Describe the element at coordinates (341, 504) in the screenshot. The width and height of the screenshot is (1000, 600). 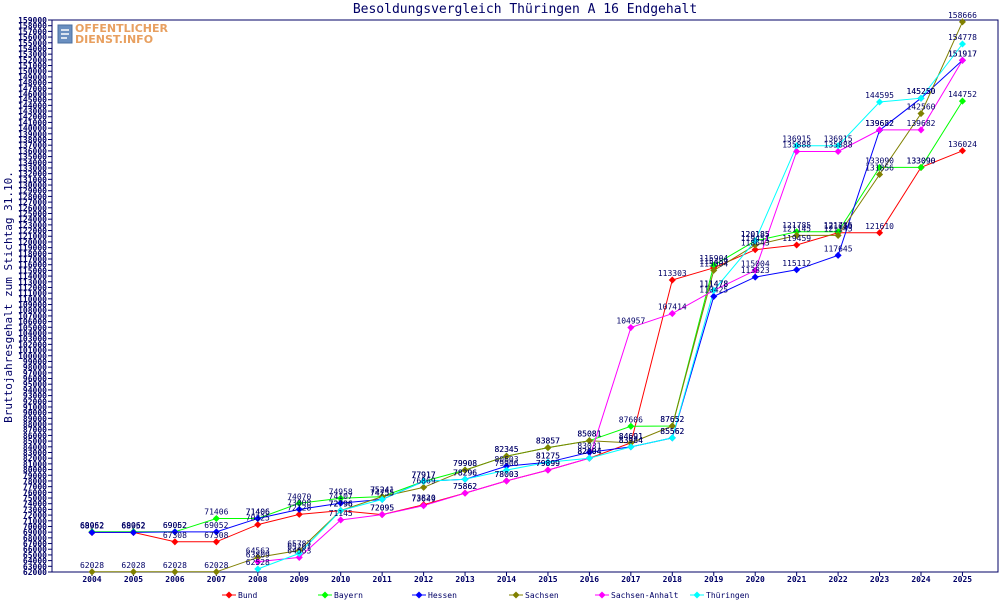
I see `data-label-bund: 72796` at that location.